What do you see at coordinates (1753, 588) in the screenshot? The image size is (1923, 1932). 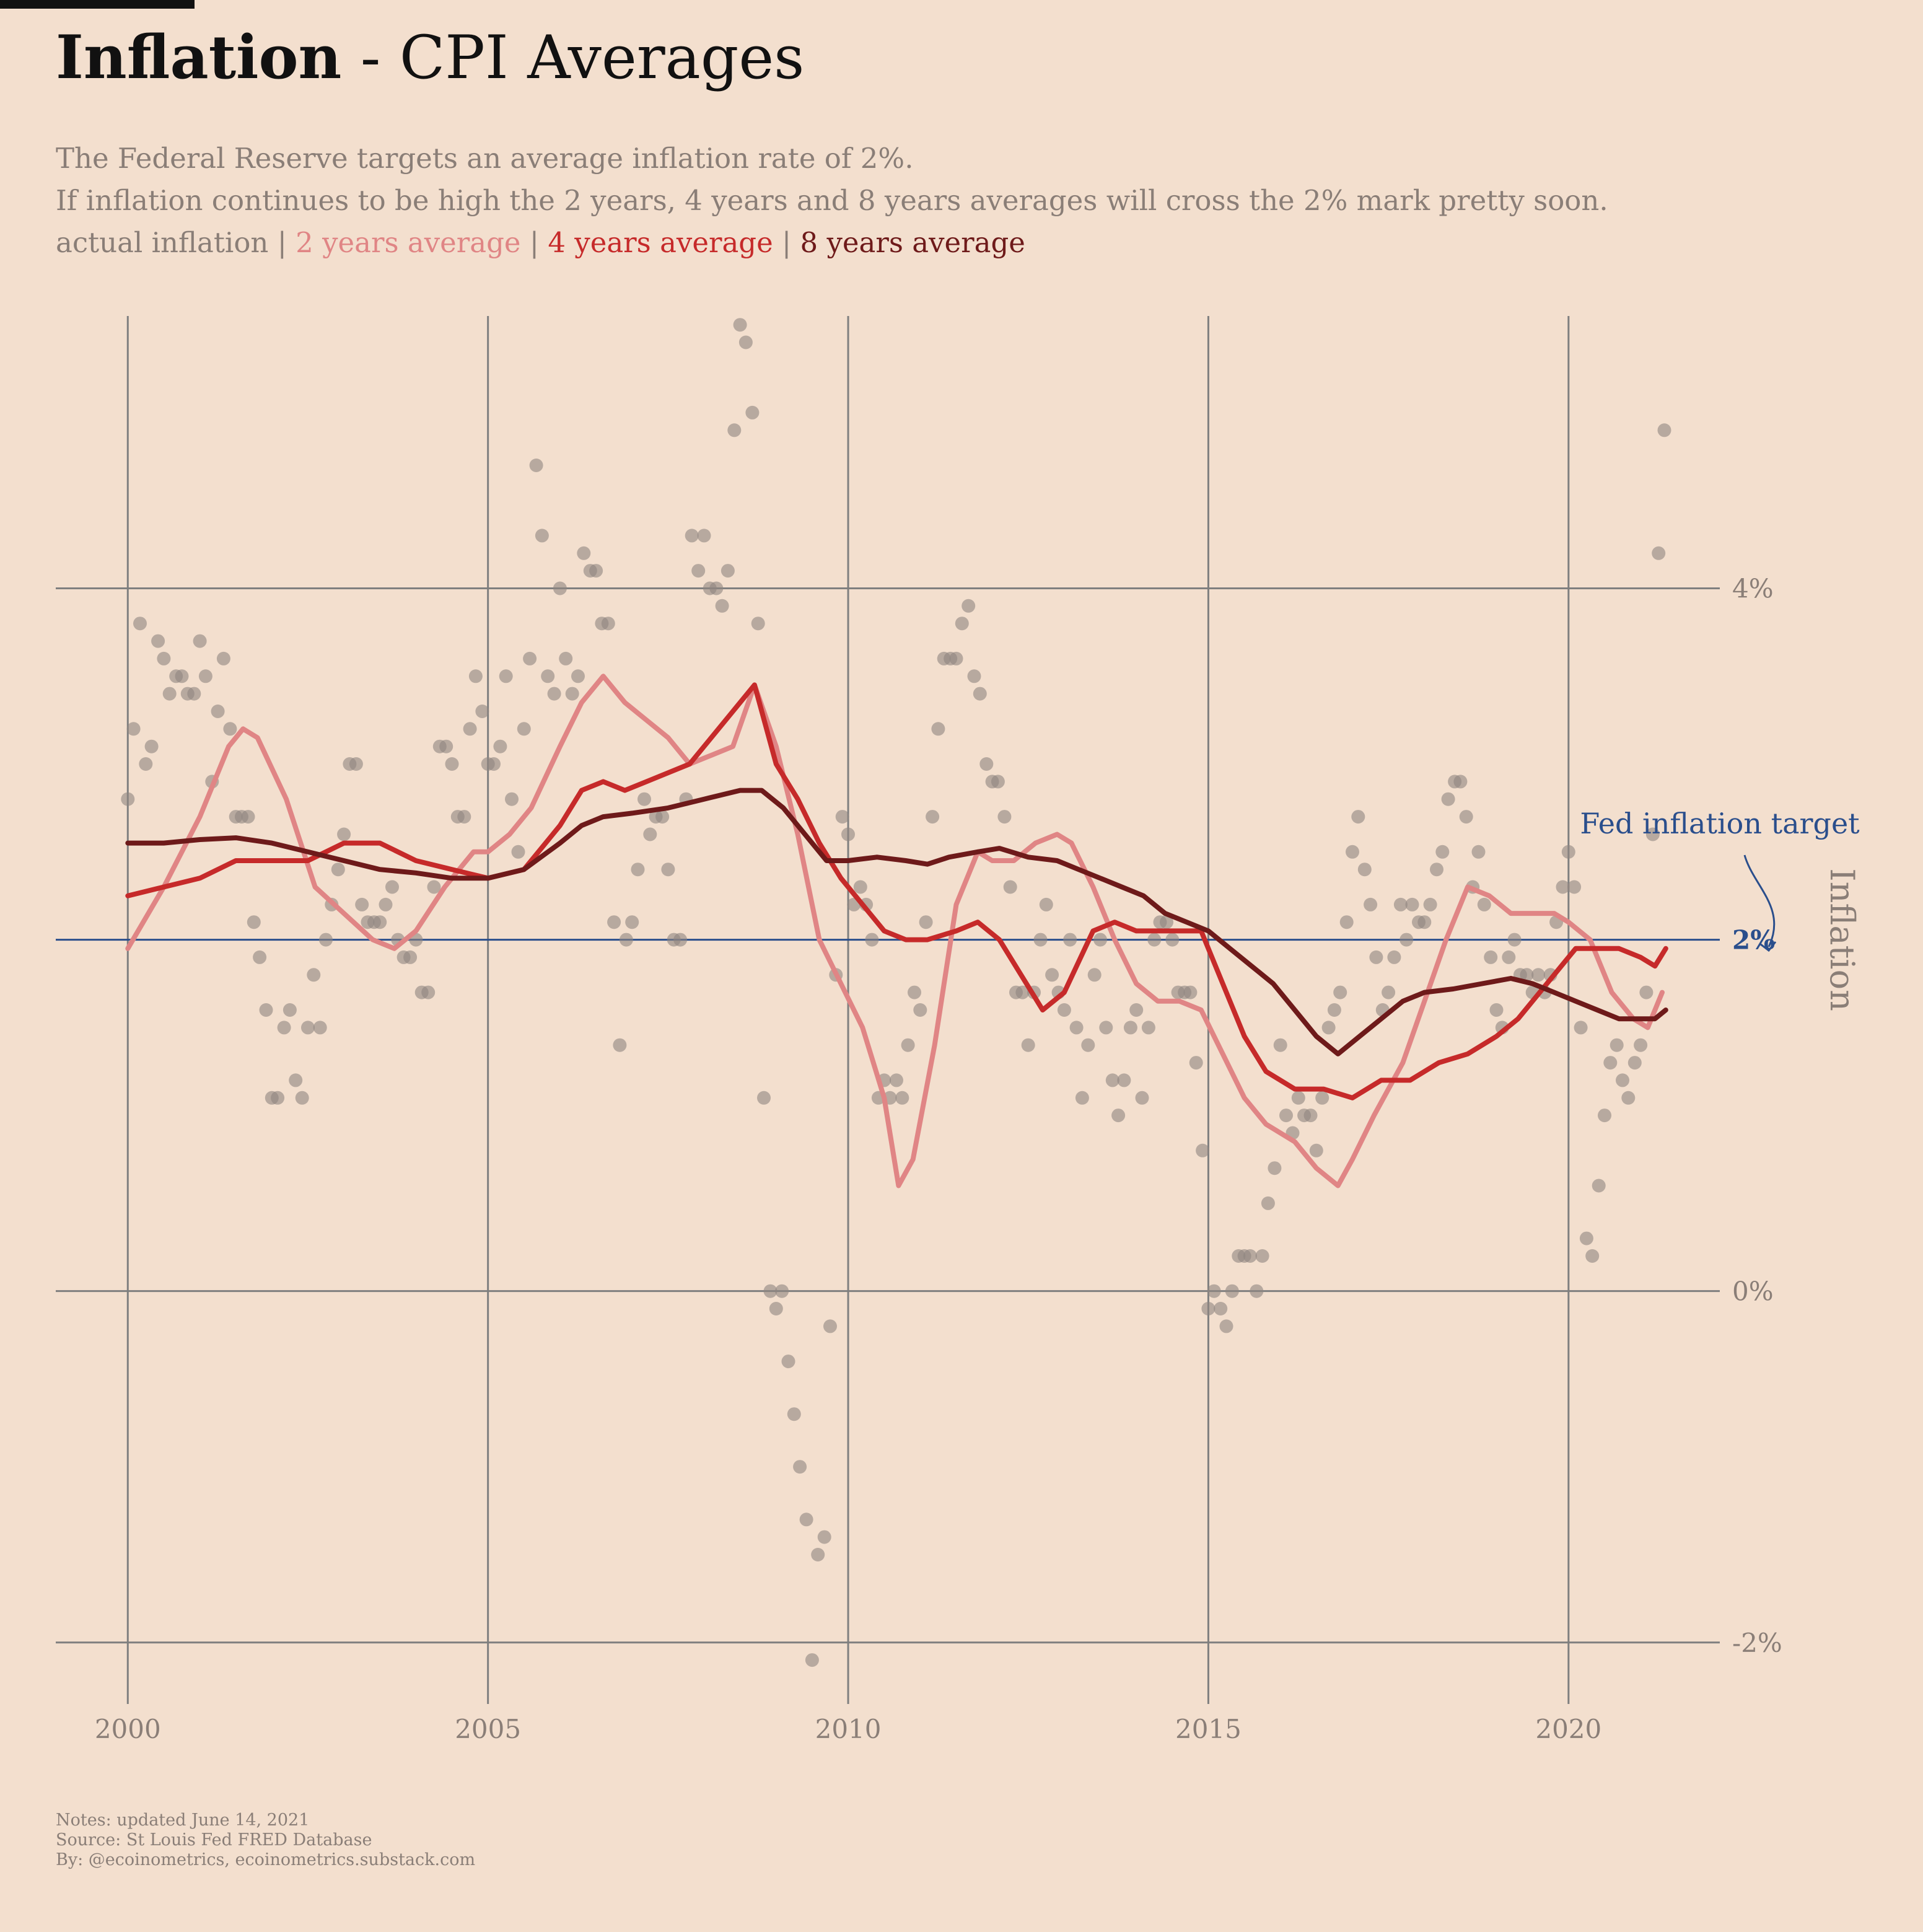 I see `y-tick-label-4: 4%` at bounding box center [1753, 588].